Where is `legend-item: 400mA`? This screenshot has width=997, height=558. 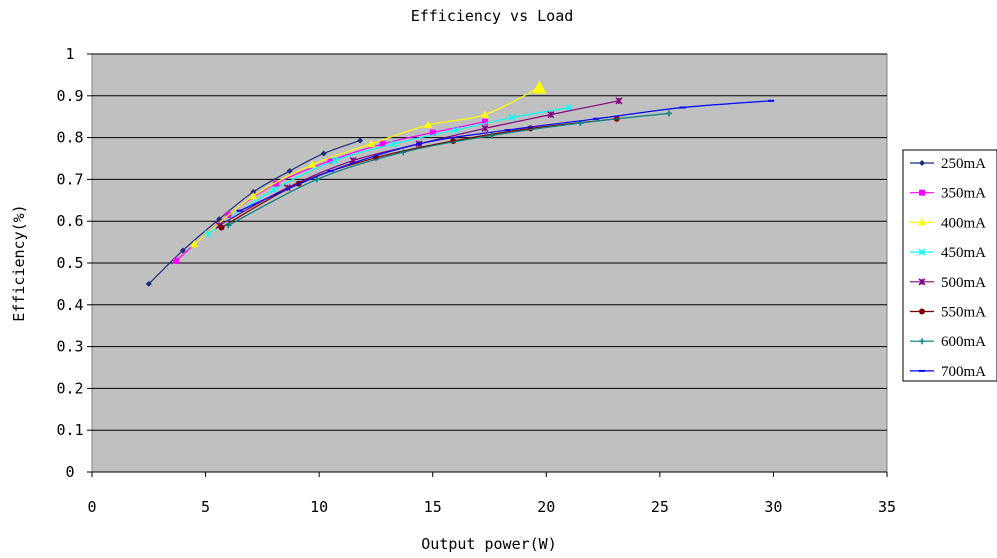
legend-item: 400mA is located at coordinates (948, 223).